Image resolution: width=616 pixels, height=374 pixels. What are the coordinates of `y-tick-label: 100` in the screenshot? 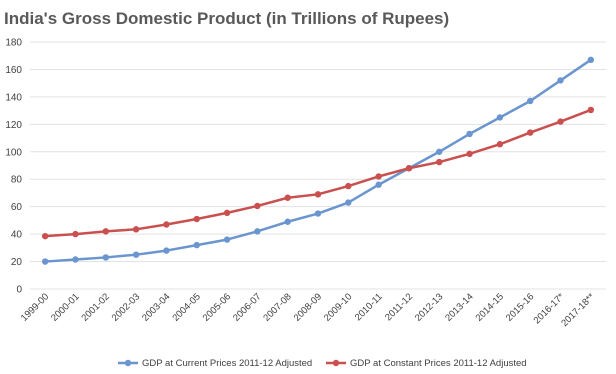 It's located at (13, 152).